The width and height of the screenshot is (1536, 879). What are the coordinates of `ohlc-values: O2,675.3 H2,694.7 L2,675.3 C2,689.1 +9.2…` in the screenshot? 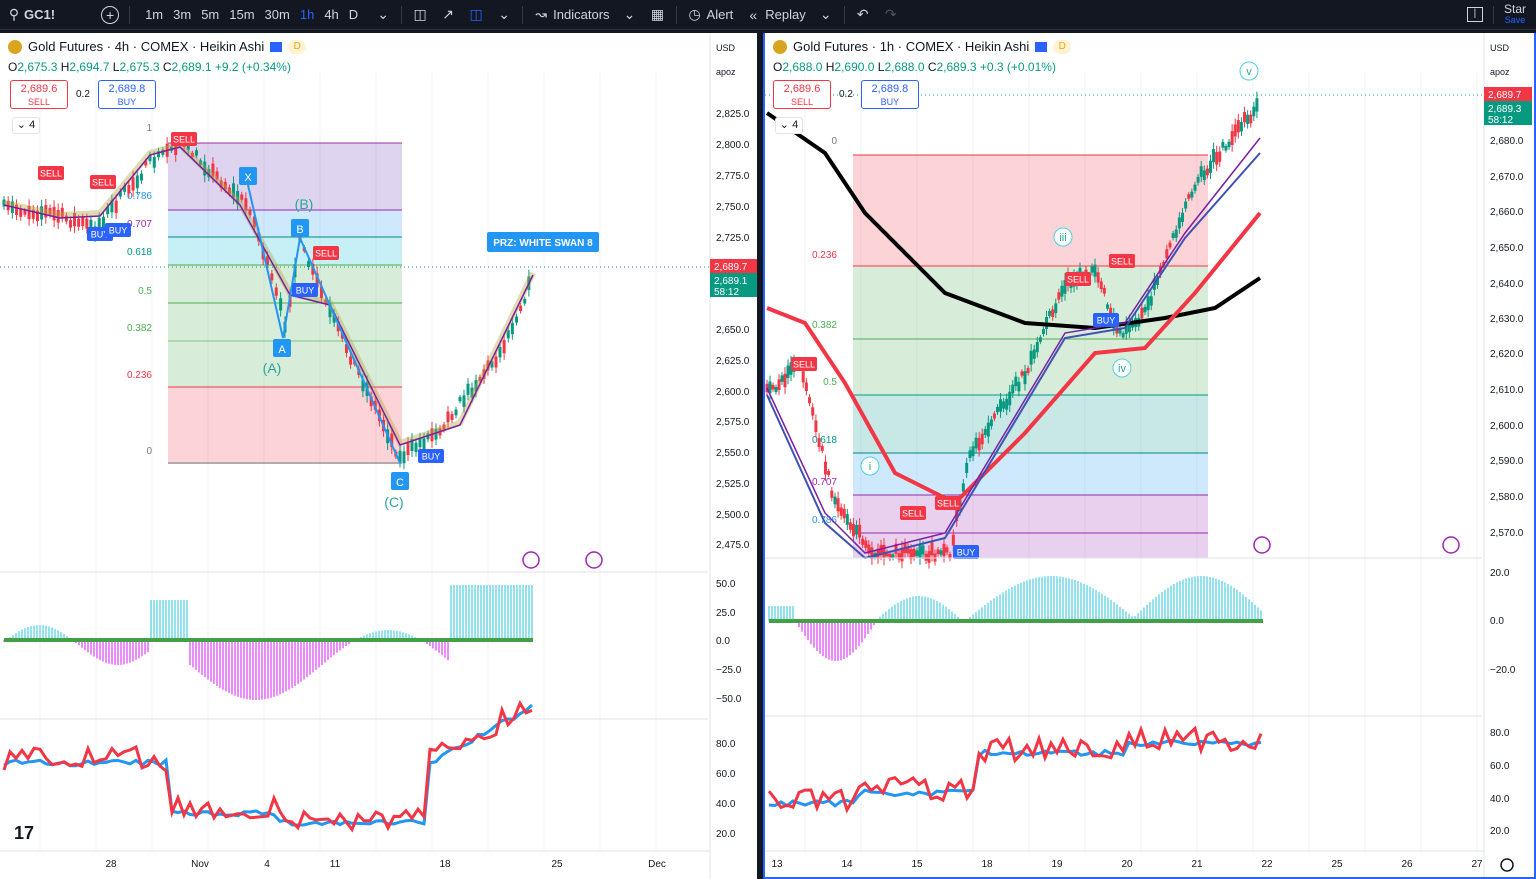 It's located at (149, 67).